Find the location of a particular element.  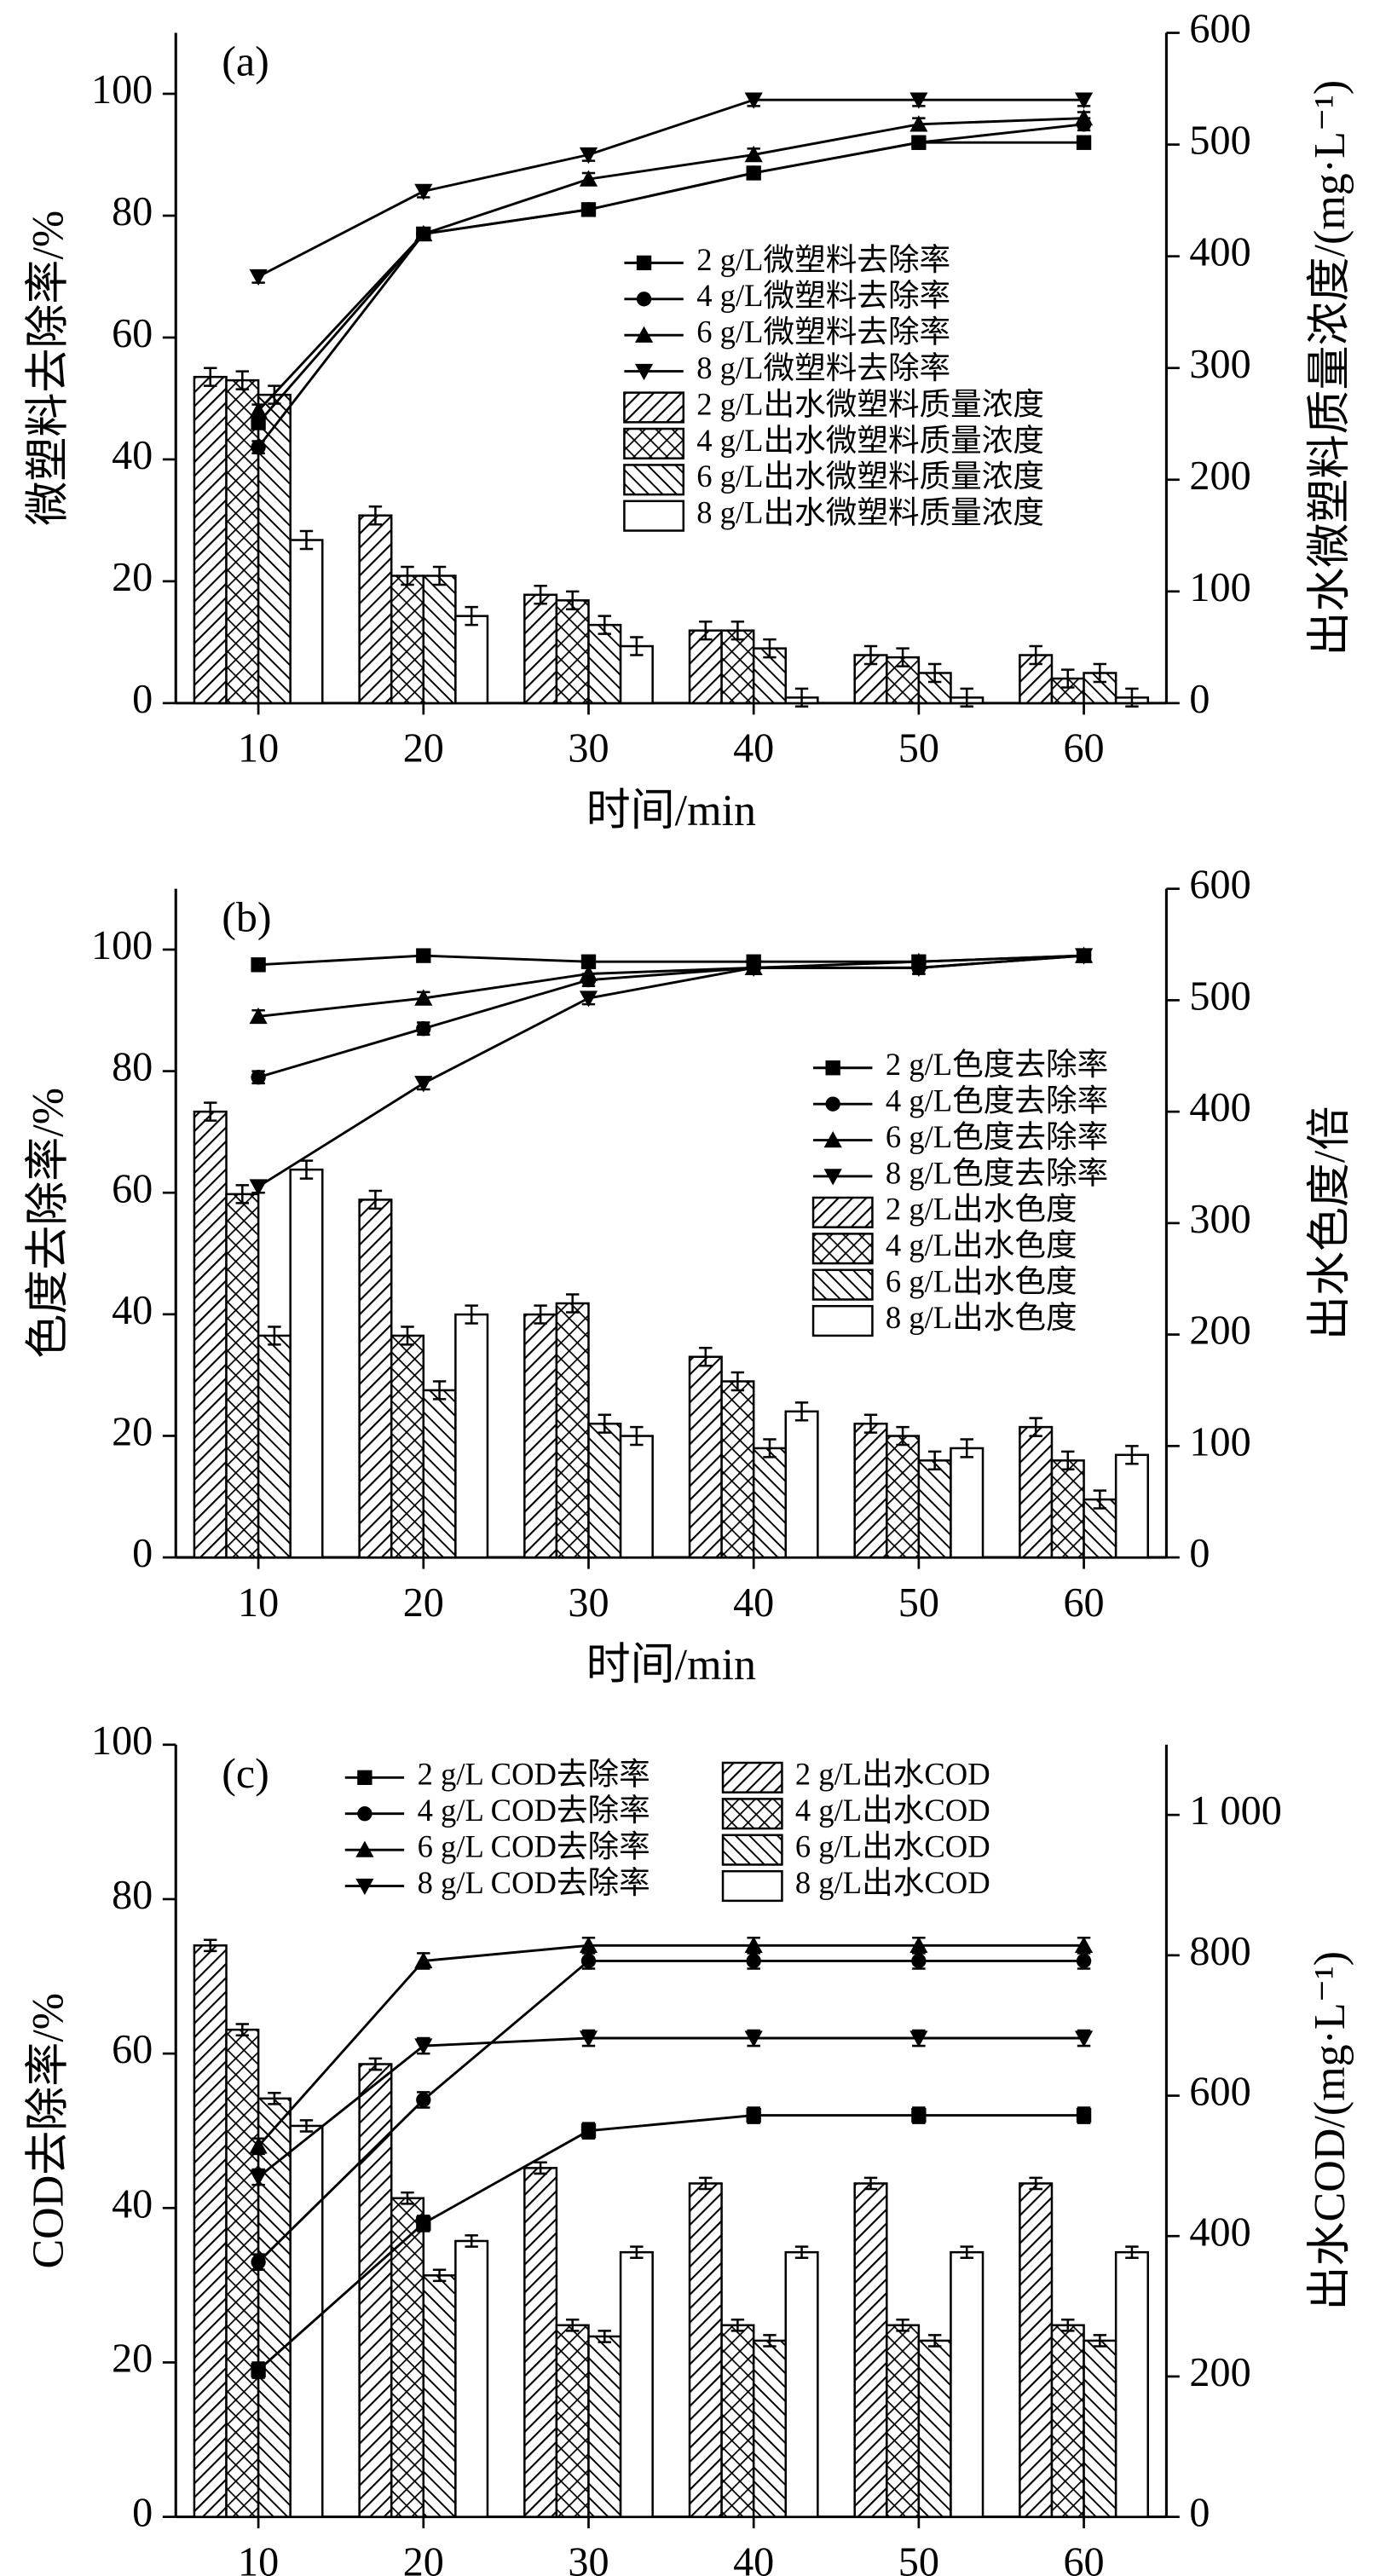

y-tick-label: 100 is located at coordinates (122, 90).